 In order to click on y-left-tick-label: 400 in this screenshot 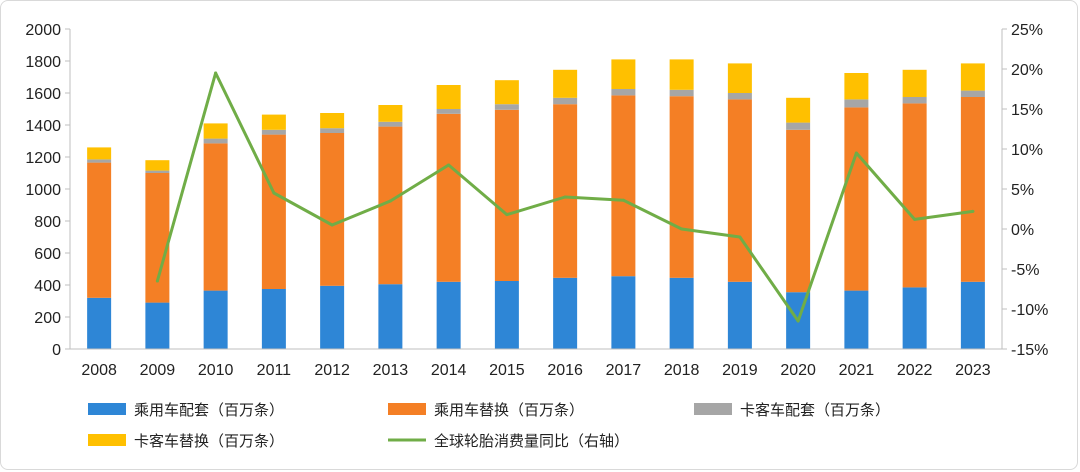, I will do `click(47, 286)`.